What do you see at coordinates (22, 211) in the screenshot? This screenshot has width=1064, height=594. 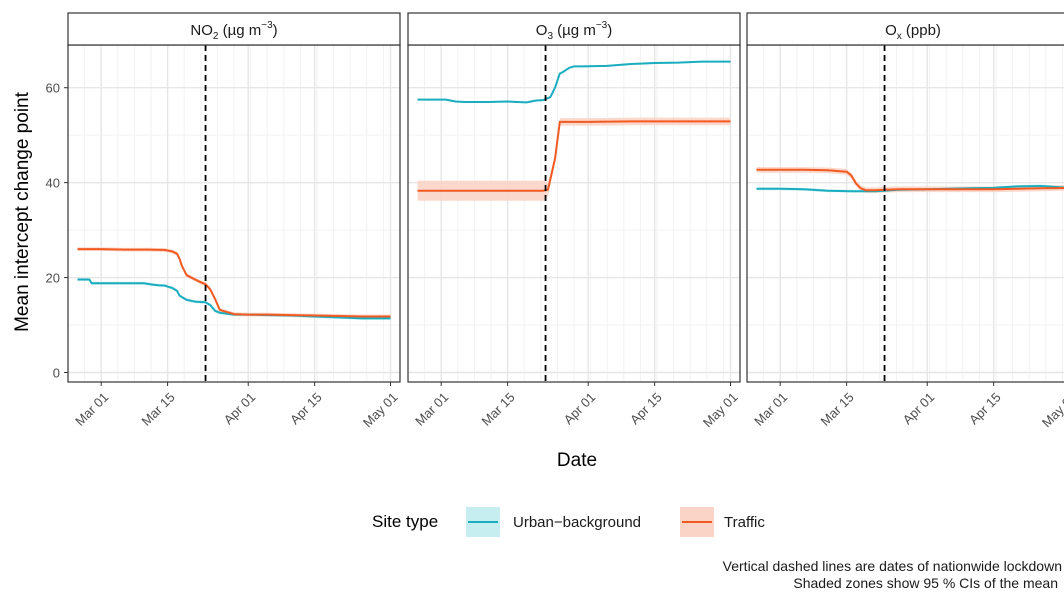 I see `y-axis-title: Mean intercept change point` at bounding box center [22, 211].